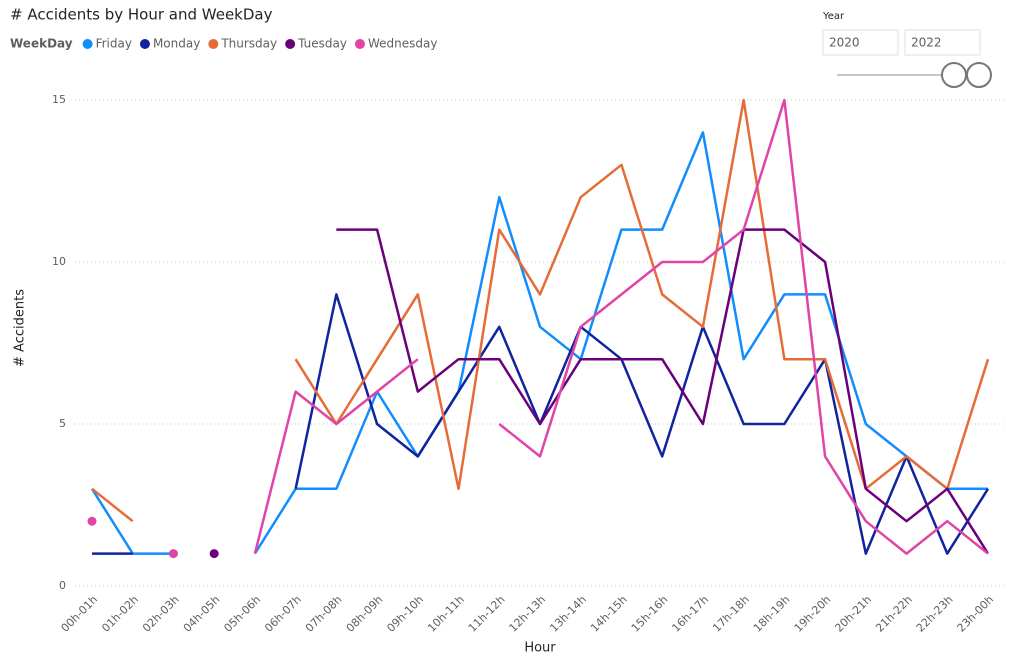 The image size is (1021, 670). What do you see at coordinates (528, 614) in the screenshot?
I see `x-tick-label: 12h-13h` at bounding box center [528, 614].